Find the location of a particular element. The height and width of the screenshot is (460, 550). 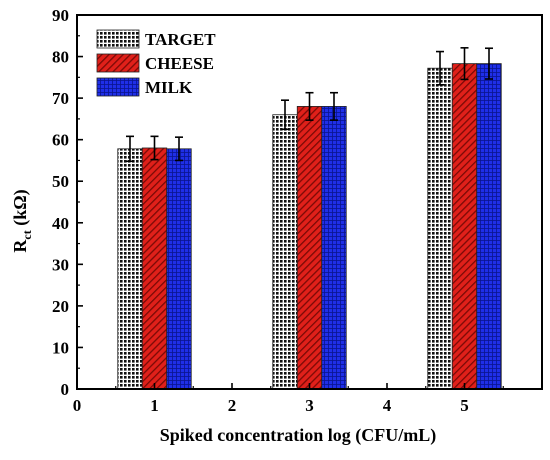

y-axis-label: Rct (kΩ) is located at coordinates (22, 220).